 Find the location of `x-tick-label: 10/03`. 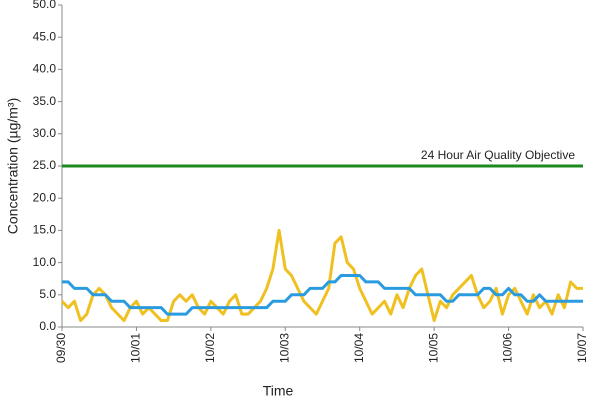

x-tick-label: 10/03 is located at coordinates (284, 348).